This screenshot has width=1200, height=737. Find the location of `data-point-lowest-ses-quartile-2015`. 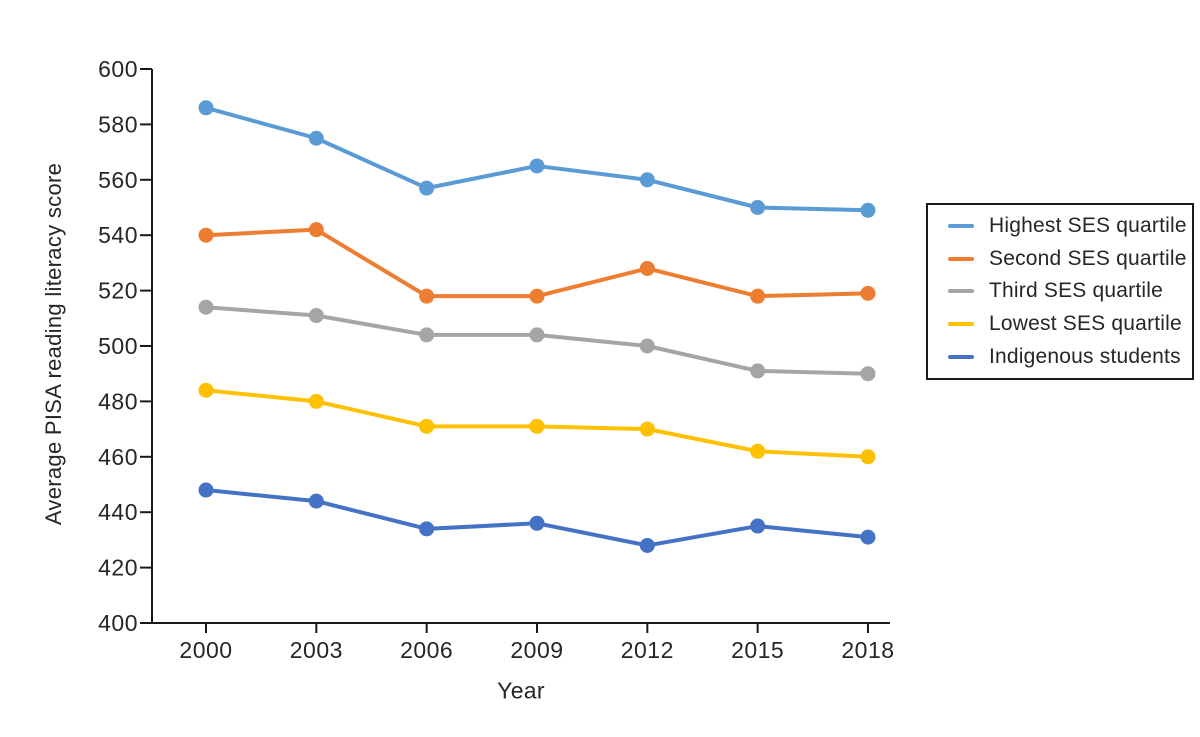

data-point-lowest-ses-quartile-2015 is located at coordinates (758, 451).